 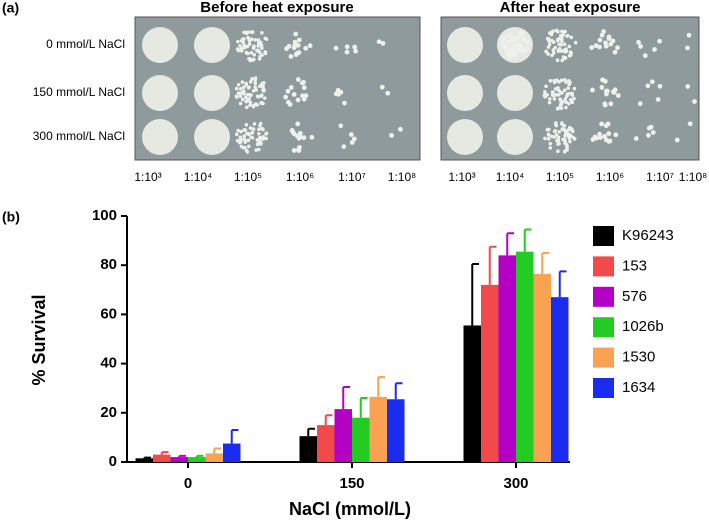 What do you see at coordinates (198, 177) in the screenshot?
I see `dilution-label: 1:10⁴` at bounding box center [198, 177].